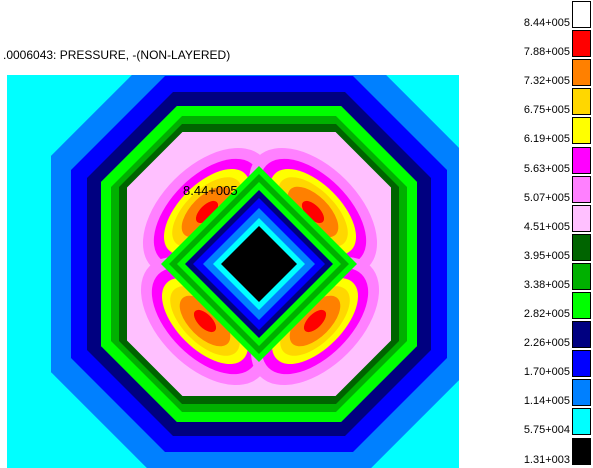  What do you see at coordinates (546, 314) in the screenshot?
I see `legend-label: 2.82+005` at bounding box center [546, 314].